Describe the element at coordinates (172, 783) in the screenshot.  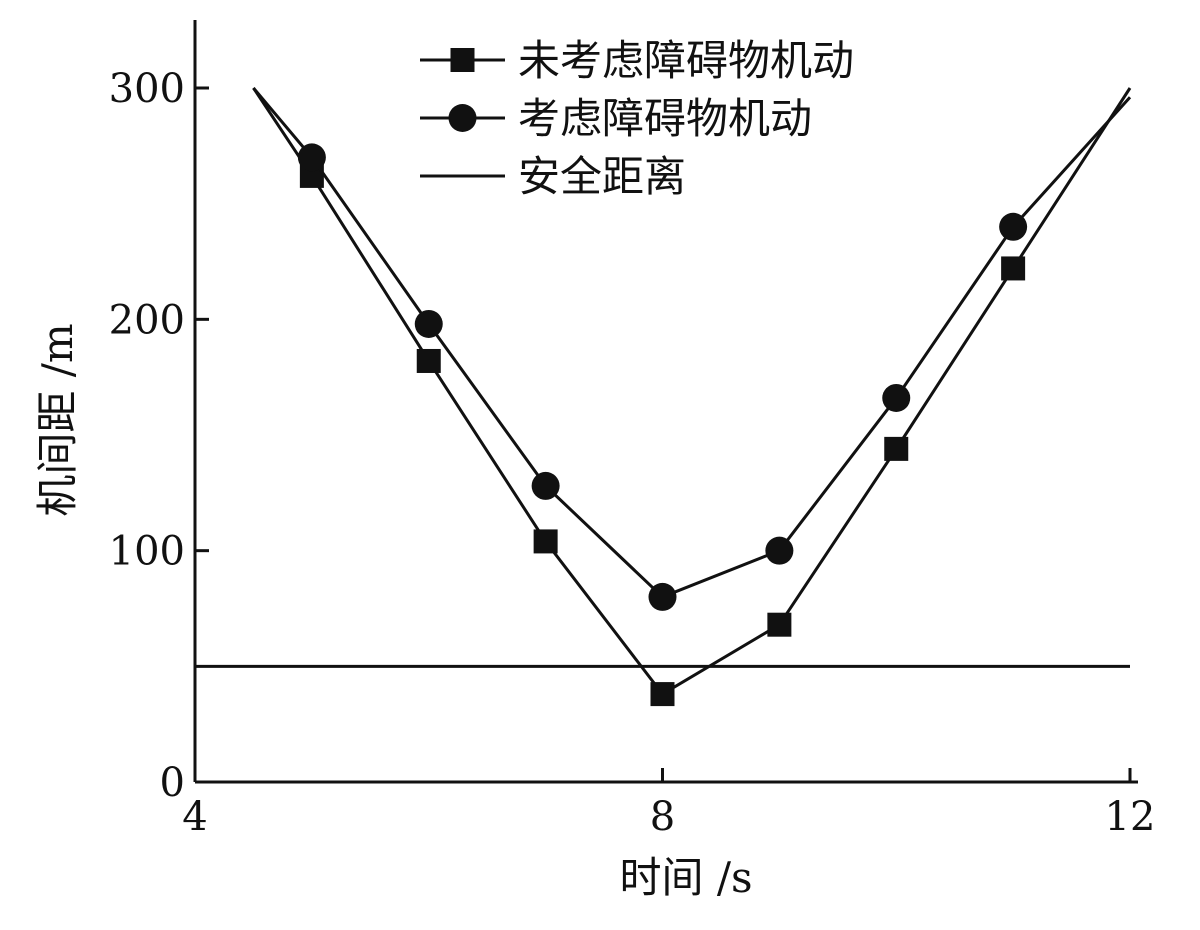
I see `y-tick-label: 0` at that location.